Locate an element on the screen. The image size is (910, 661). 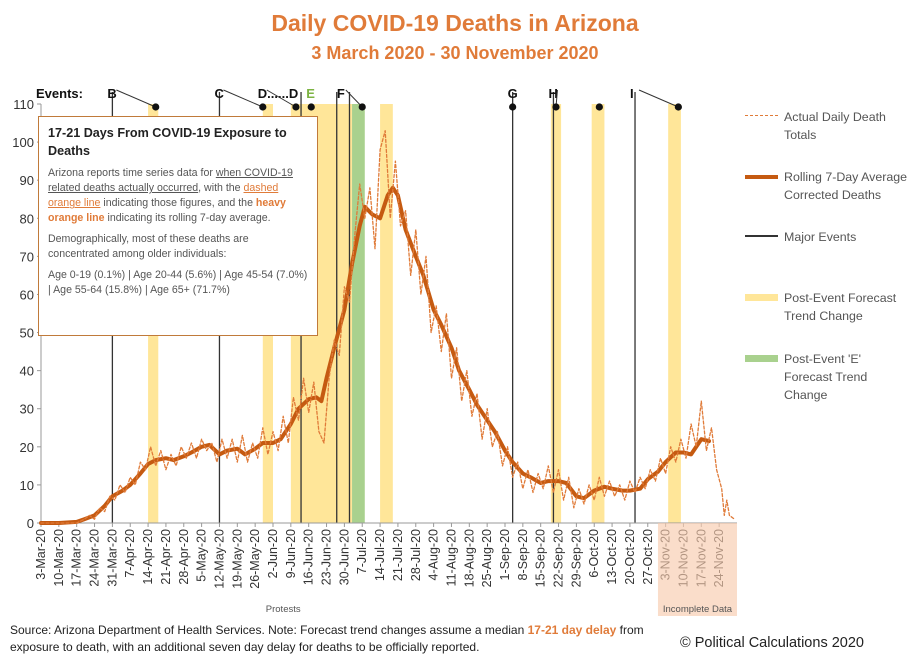
x-tick-label-11: 19-May-20 is located at coordinates (237, 559).